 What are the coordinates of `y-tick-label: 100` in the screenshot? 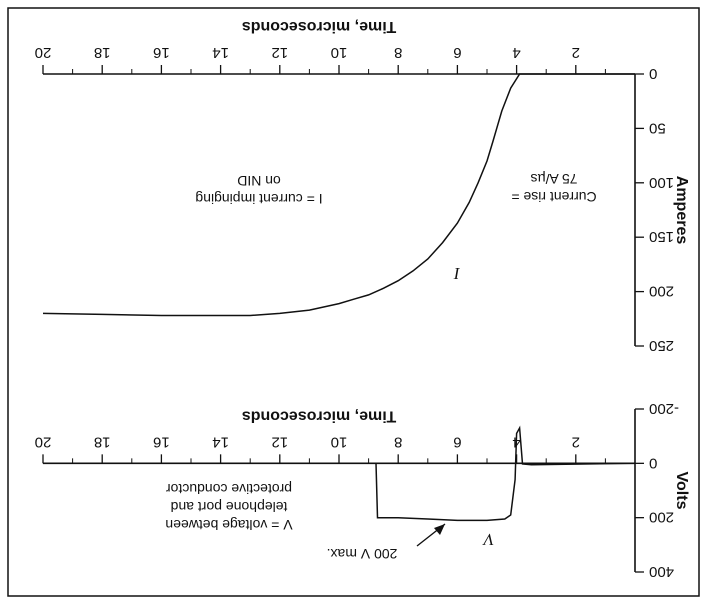 It's located at (661, 182).